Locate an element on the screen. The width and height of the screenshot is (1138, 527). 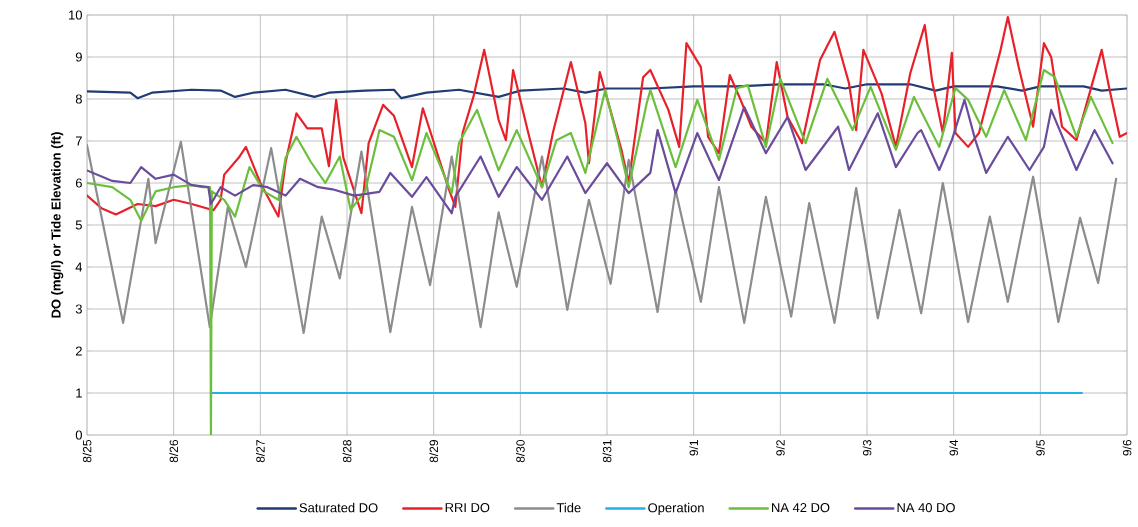
x-tick-label: 8/27 is located at coordinates (260, 451).